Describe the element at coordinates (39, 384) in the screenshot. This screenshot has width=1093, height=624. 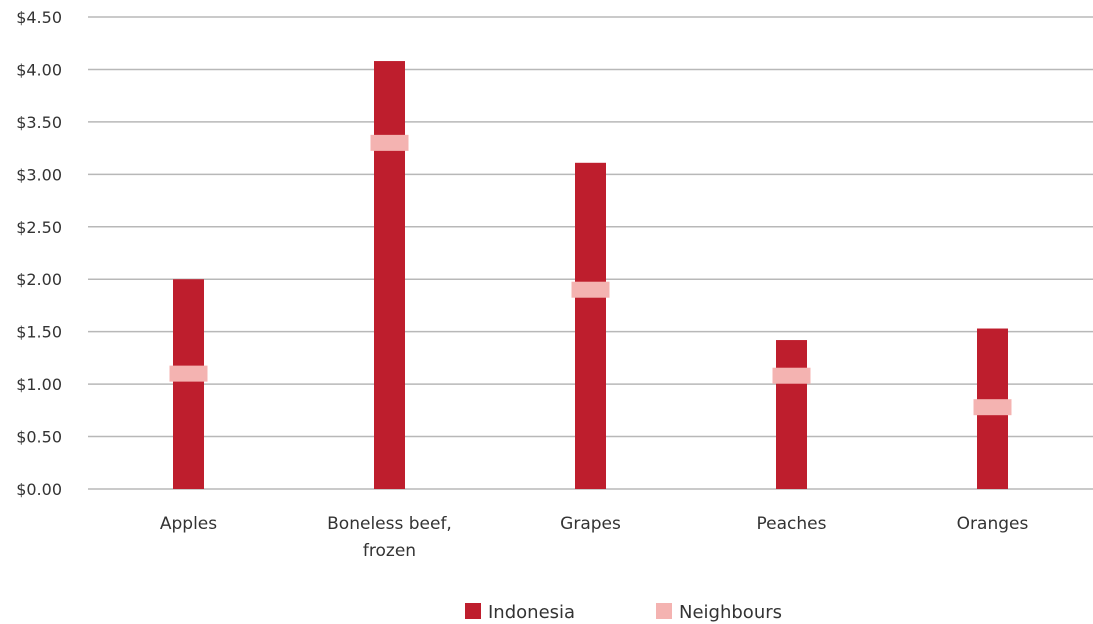
I see `y-tick-label: $1.00` at that location.